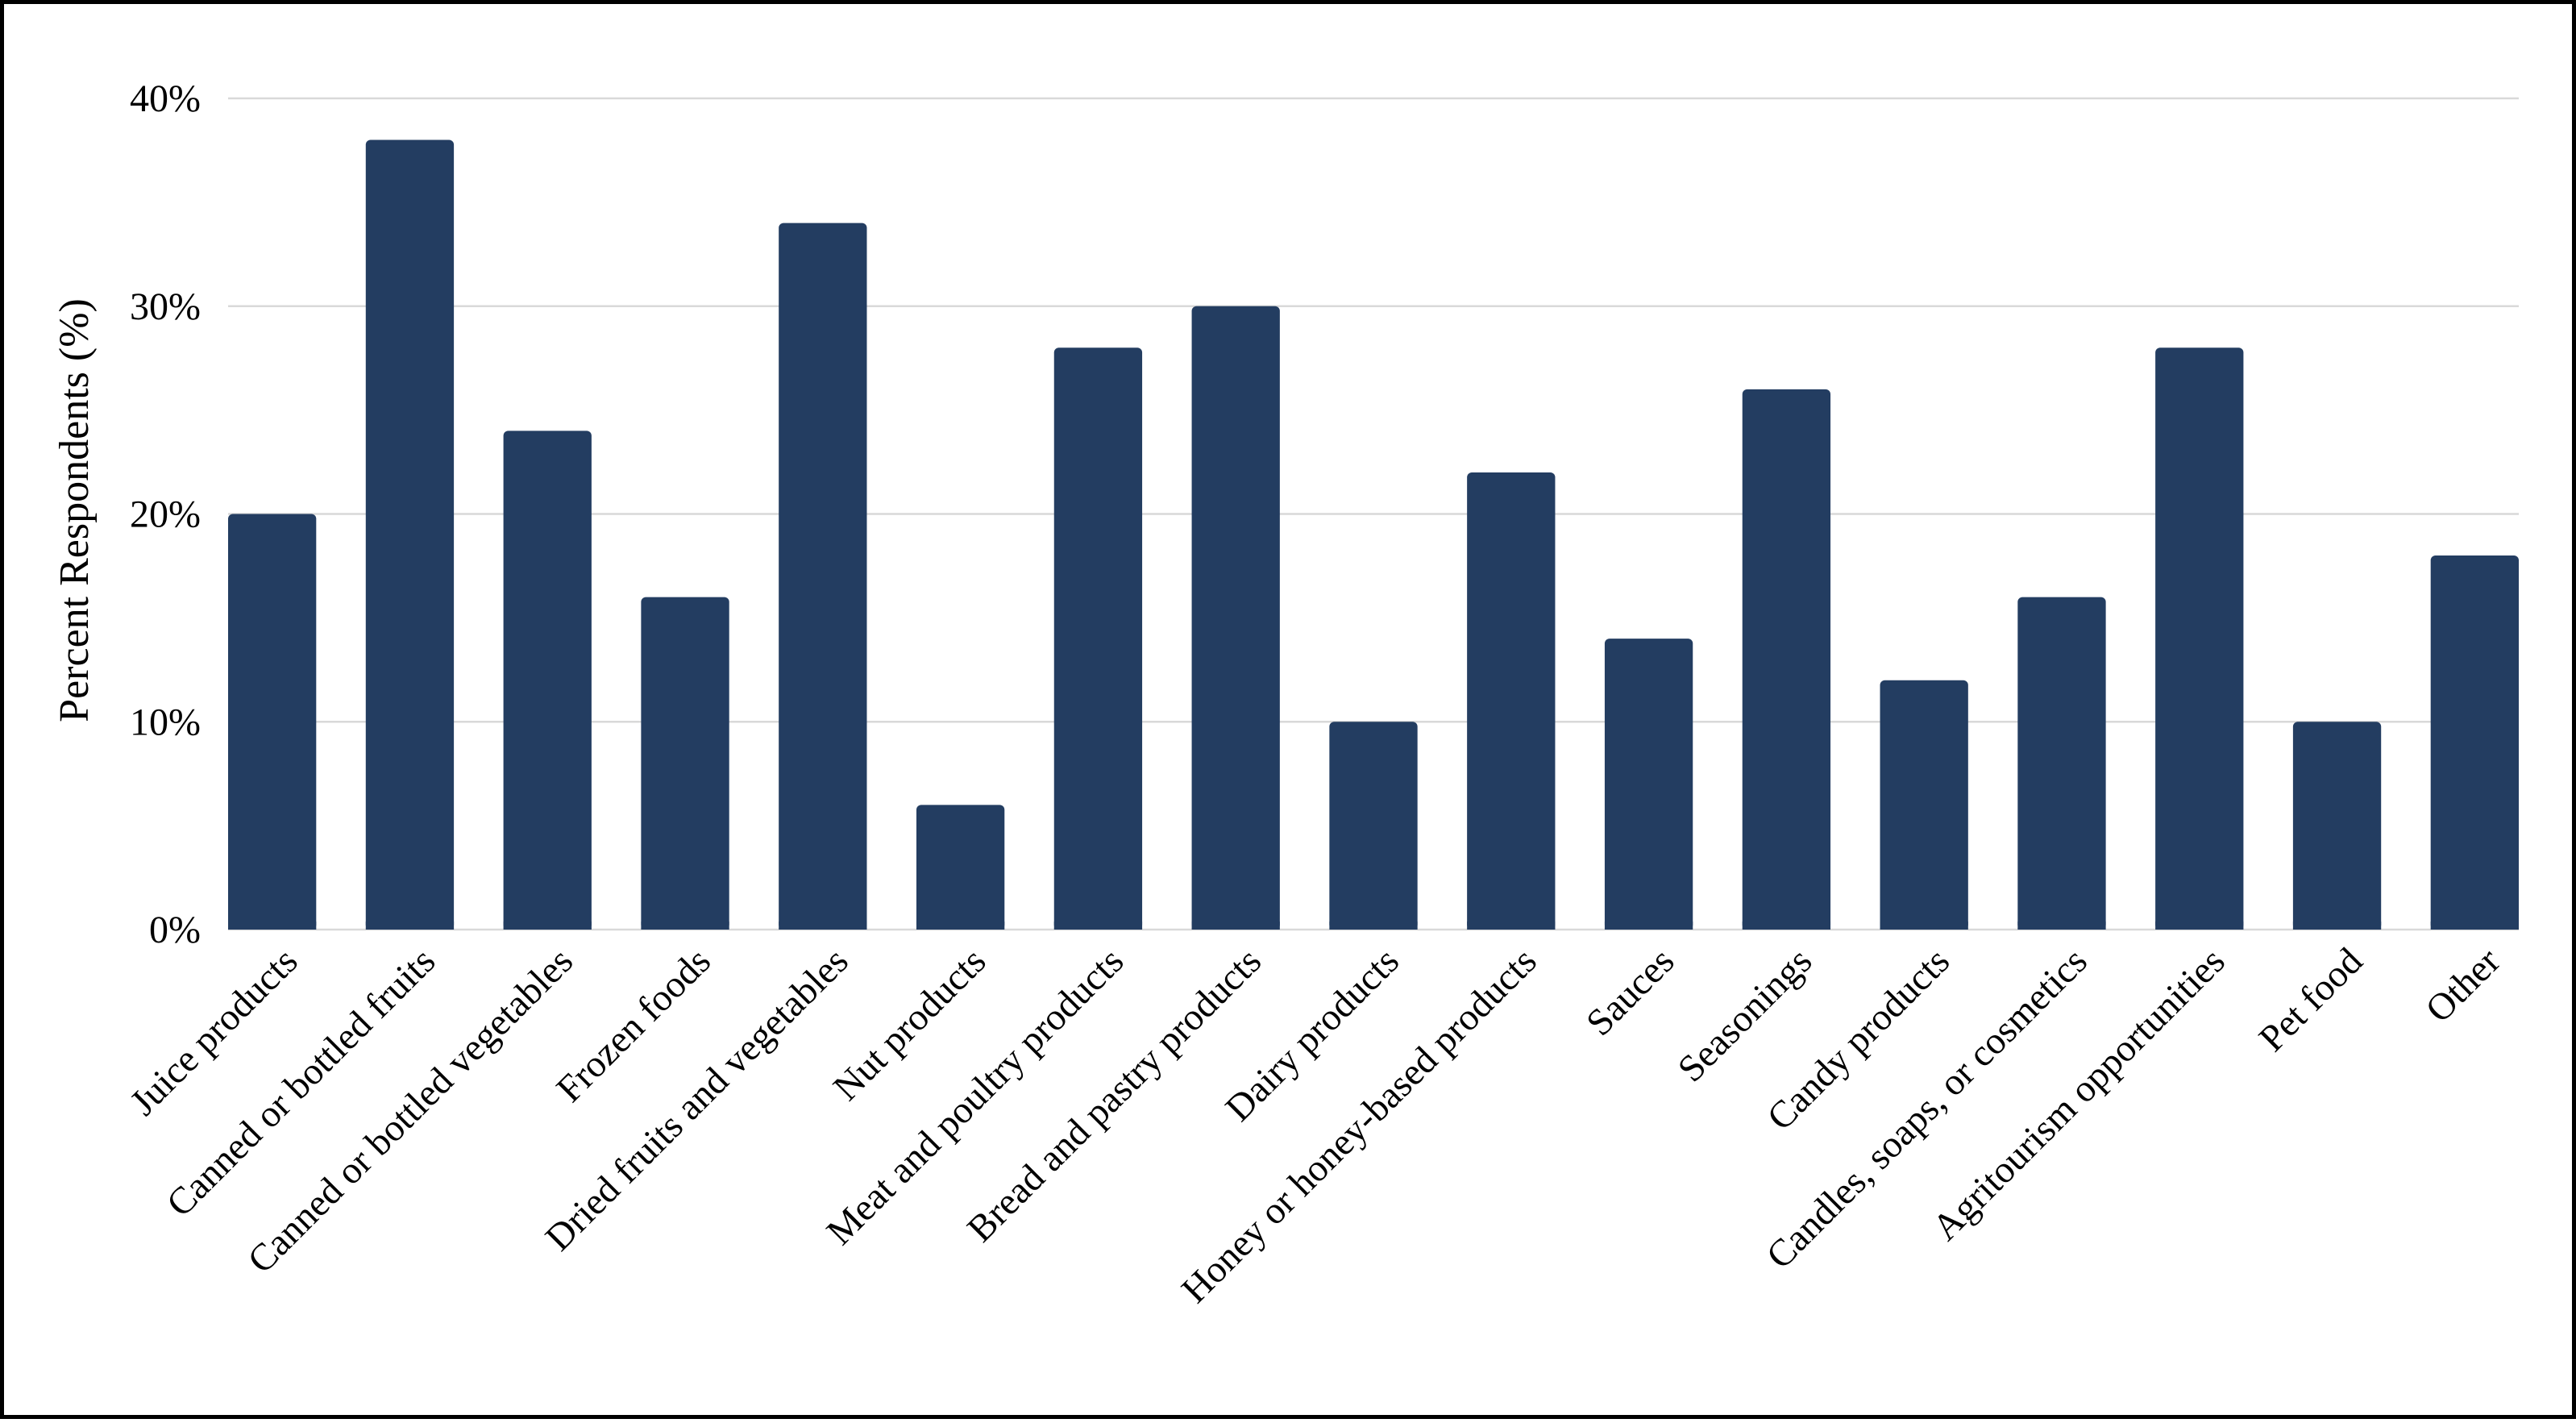  What do you see at coordinates (165, 98) in the screenshot?
I see `y-tick-label: 40%` at bounding box center [165, 98].